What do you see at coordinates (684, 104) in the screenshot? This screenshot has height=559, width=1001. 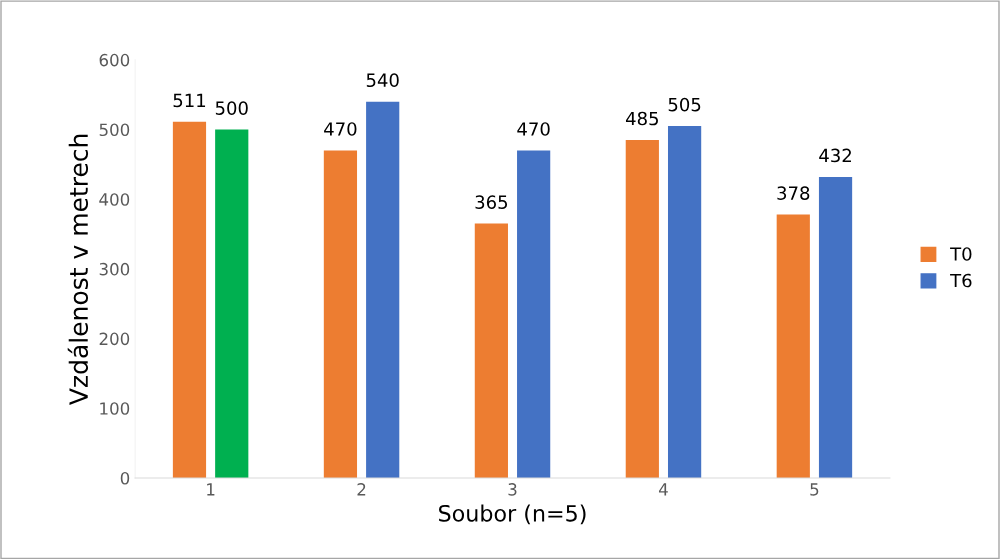 I see `data-label: 505` at bounding box center [684, 104].